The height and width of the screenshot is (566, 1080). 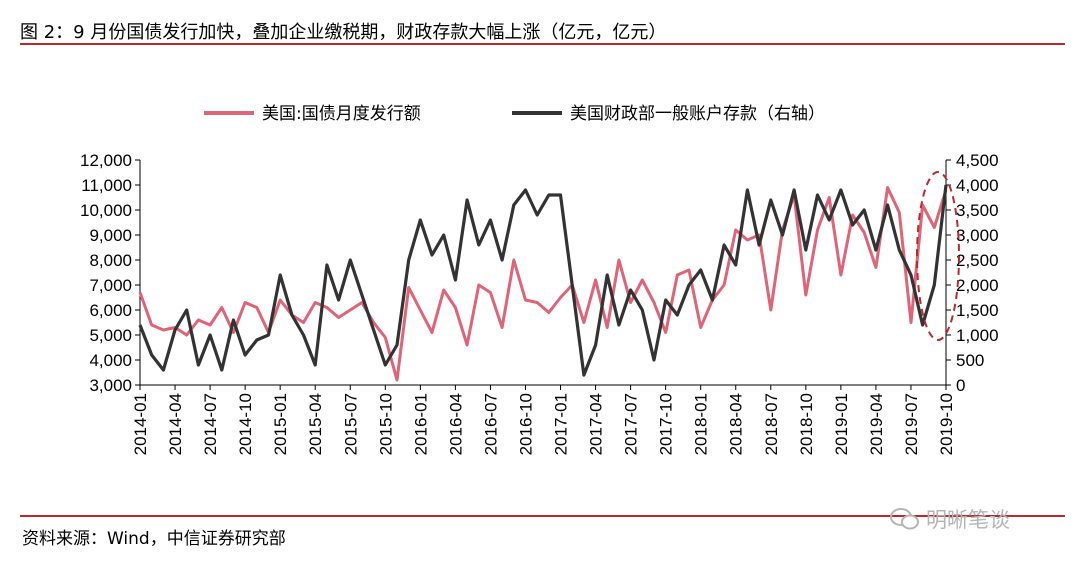 What do you see at coordinates (106, 210) in the screenshot?
I see `left-tick-label: 10,000` at bounding box center [106, 210].